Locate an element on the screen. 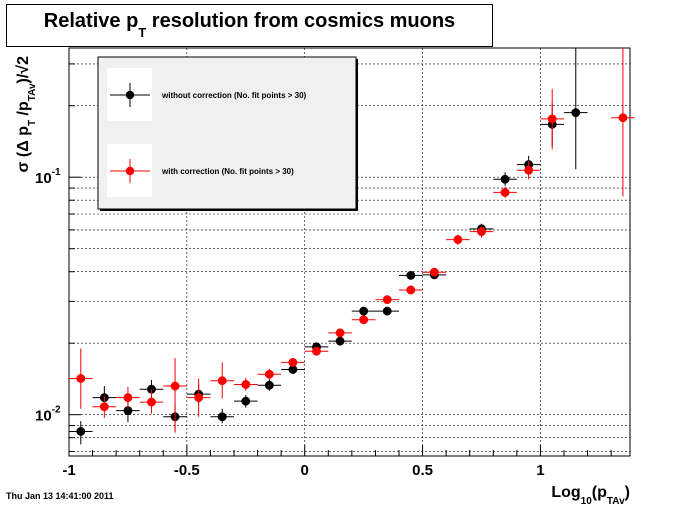 The width and height of the screenshot is (700, 507). y-axis-title-subscript: TAv is located at coordinates (32, 92).